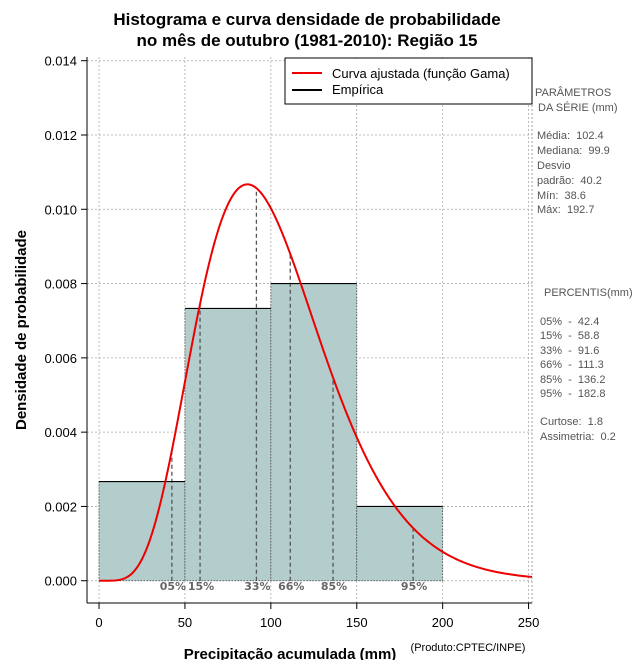 The image size is (640, 660). I want to click on percentis-05: 05% - 42.4, so click(569, 322).